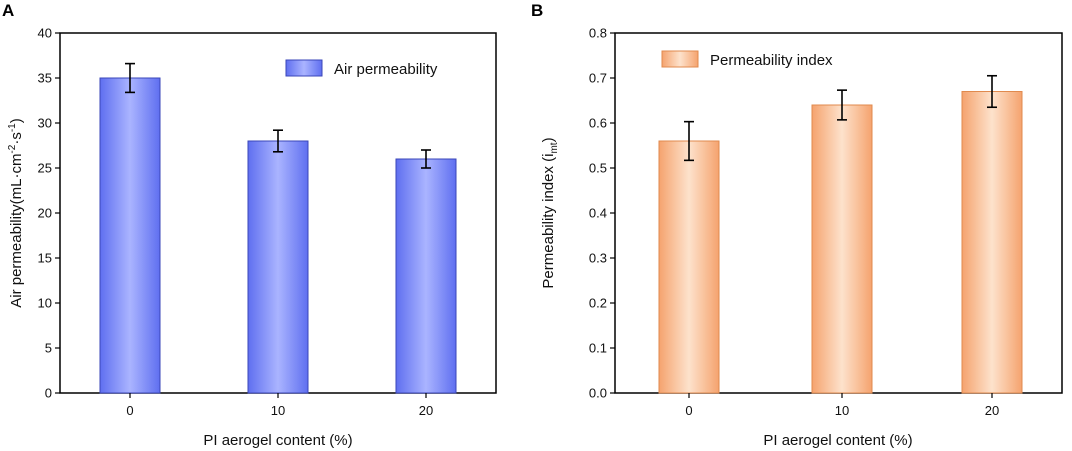  What do you see at coordinates (16, 138) in the screenshot?
I see `panel-a-y-title-mid: ·s` at bounding box center [16, 138].